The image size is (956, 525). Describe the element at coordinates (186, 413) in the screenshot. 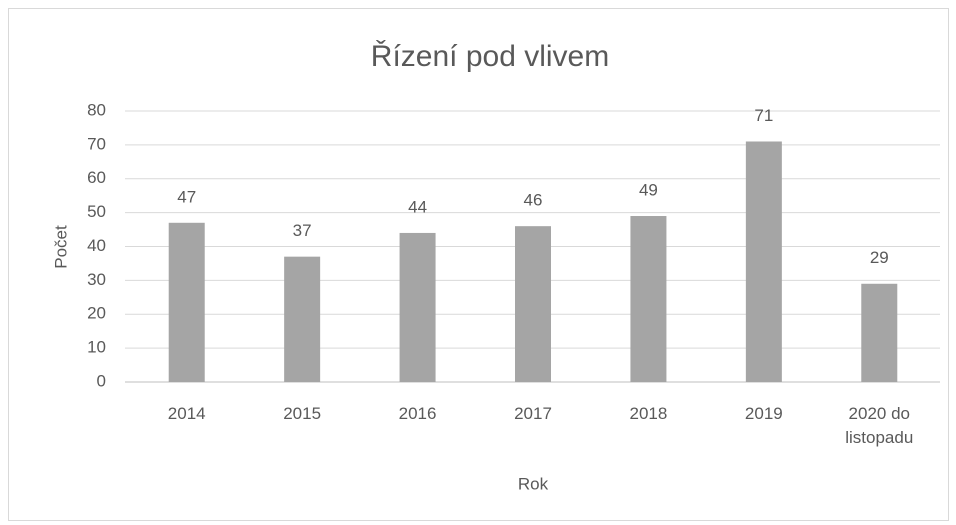

I see `x-tick-label: 2014` at that location.